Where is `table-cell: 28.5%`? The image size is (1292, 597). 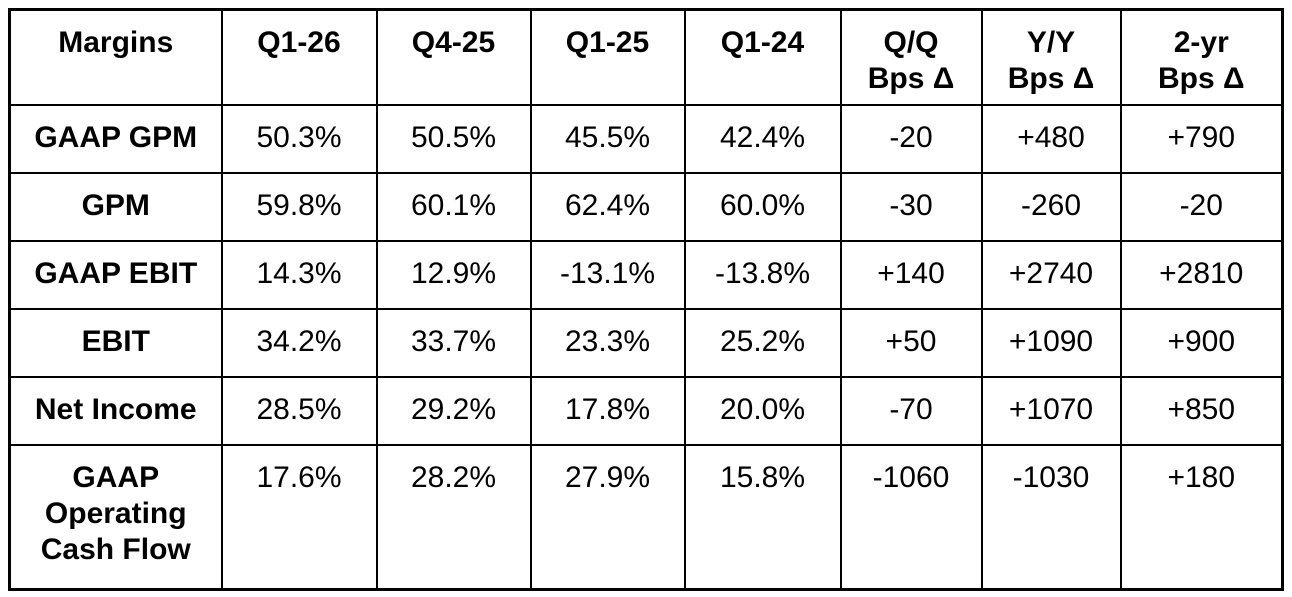 table-cell: 28.5% is located at coordinates (299, 410).